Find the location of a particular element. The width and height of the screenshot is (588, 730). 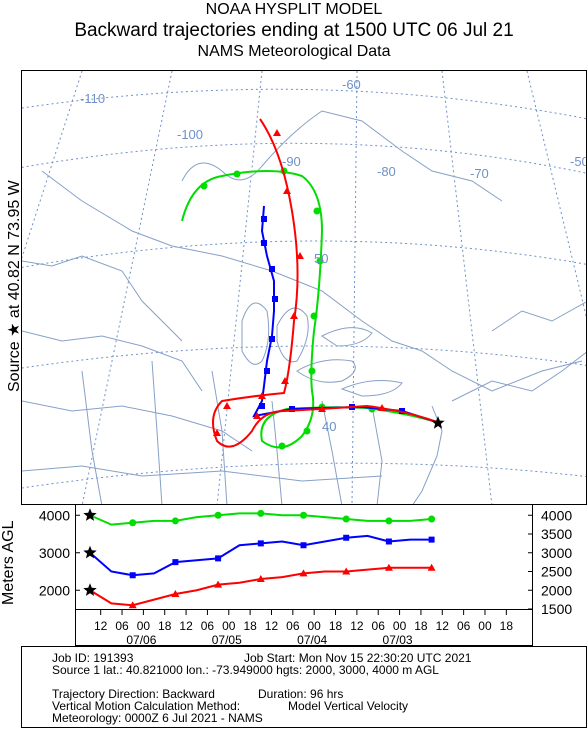

left-tick-label: 4000 is located at coordinates (54, 515).